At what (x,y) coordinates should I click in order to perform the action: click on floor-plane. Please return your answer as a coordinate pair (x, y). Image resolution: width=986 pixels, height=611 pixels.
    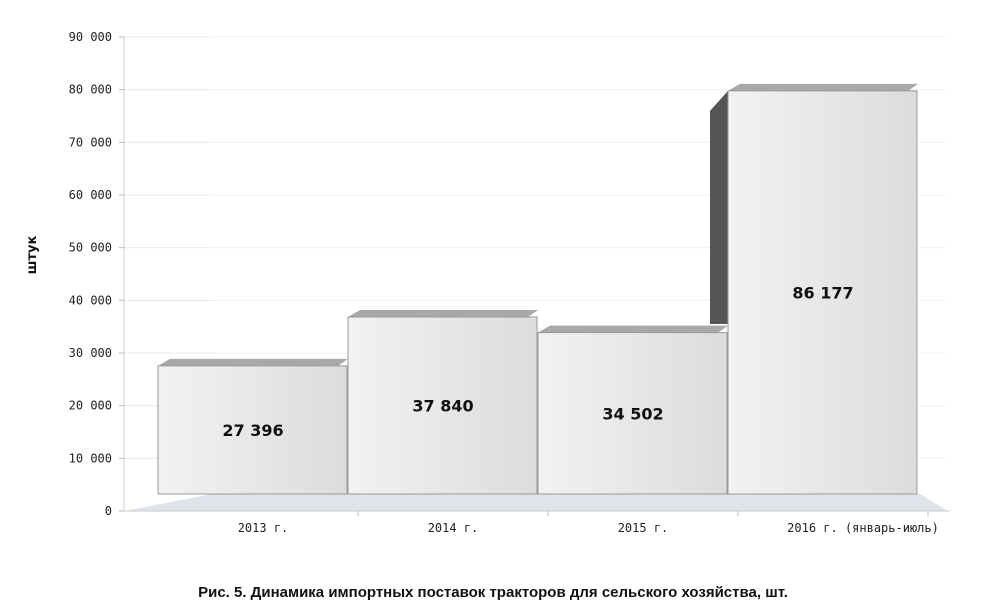
    Looking at the image, I should click on (536, 502).